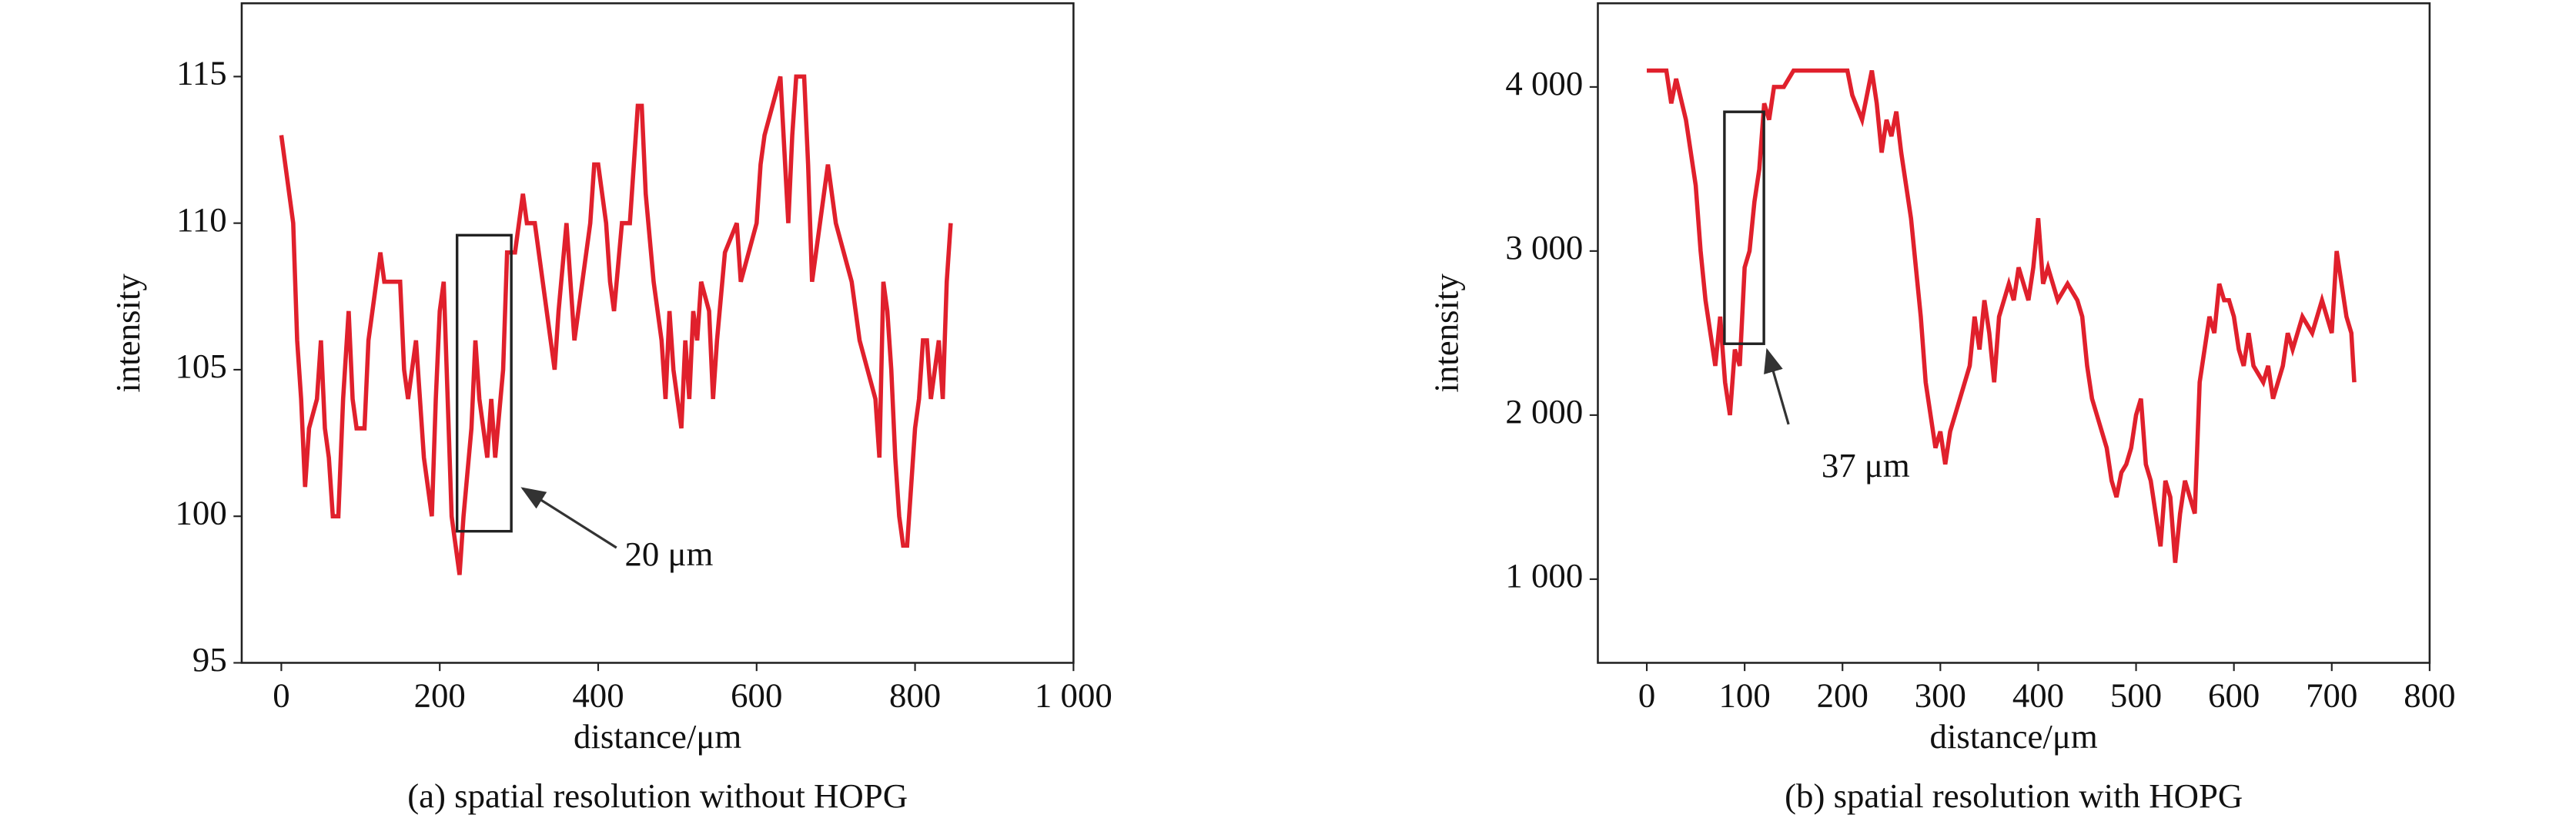 The height and width of the screenshot is (825, 2576). What do you see at coordinates (201, 219) in the screenshot?
I see `y-tick-label: 110` at bounding box center [201, 219].